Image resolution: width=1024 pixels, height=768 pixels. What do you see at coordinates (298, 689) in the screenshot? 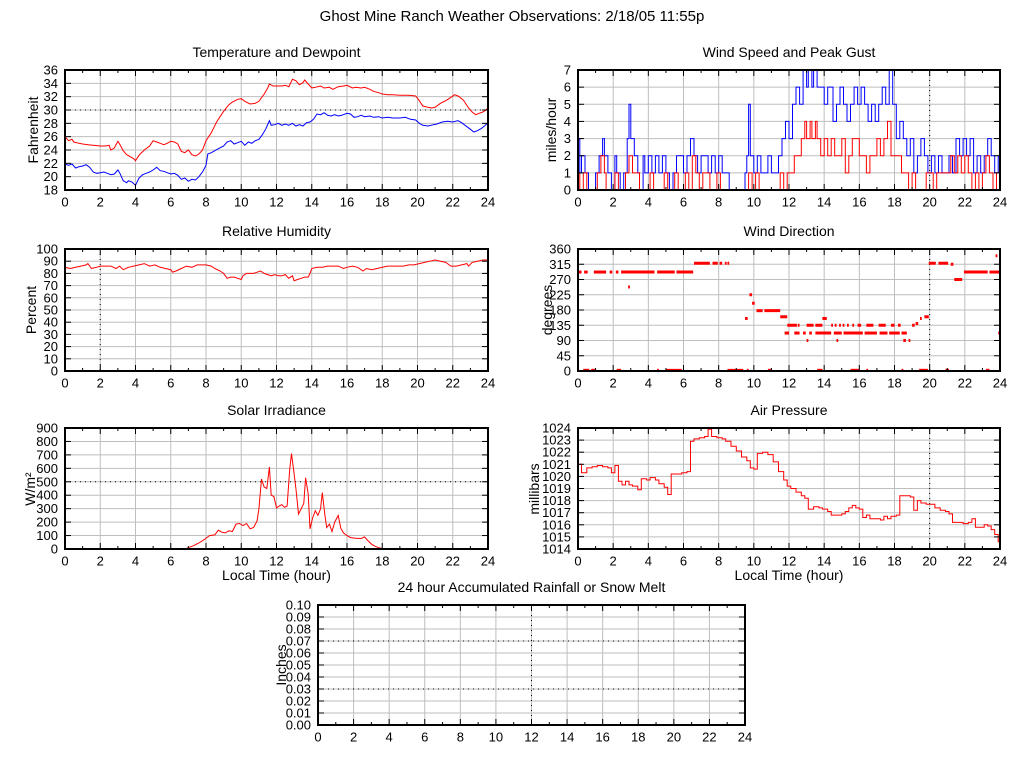
I see `svg-text: 0.03` at bounding box center [298, 689].